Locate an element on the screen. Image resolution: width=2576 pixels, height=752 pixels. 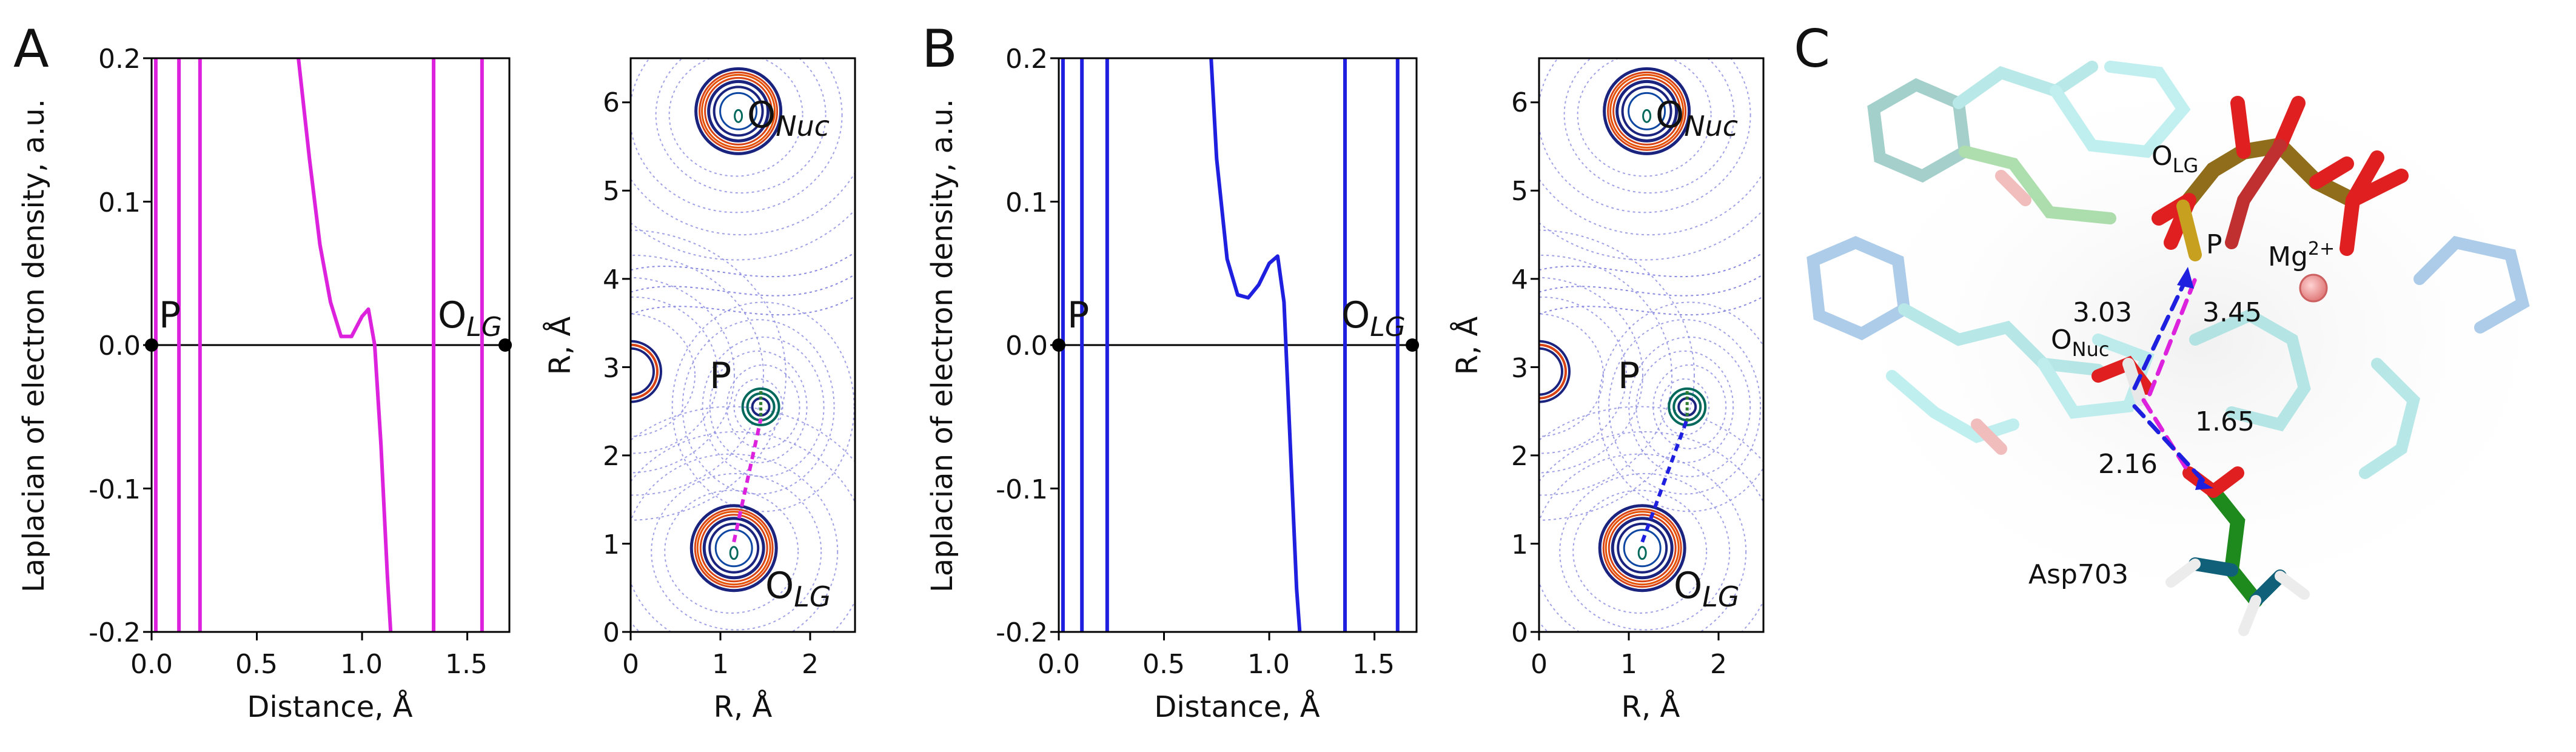
y-tick-label-a-1: 0.1 is located at coordinates (119, 202).